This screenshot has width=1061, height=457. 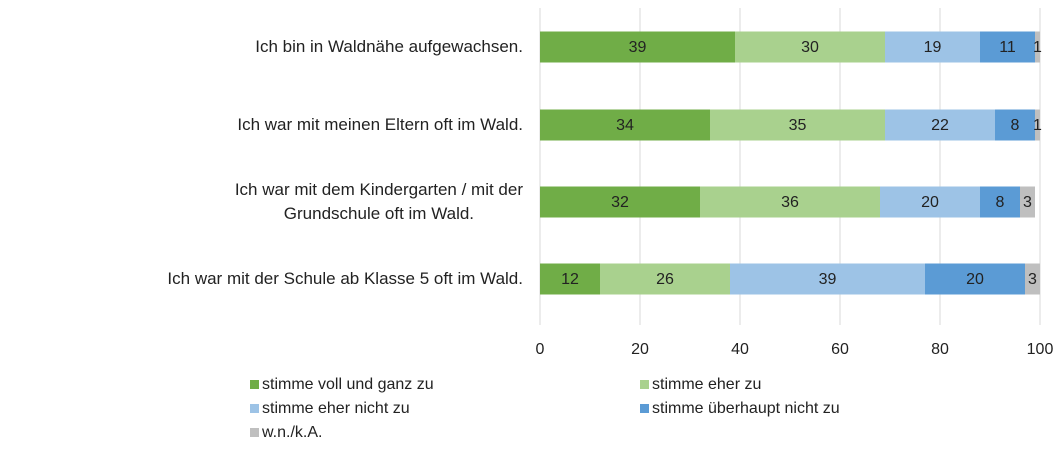 What do you see at coordinates (348, 384) in the screenshot?
I see `legend-label: stimme voll und ganz zu` at bounding box center [348, 384].